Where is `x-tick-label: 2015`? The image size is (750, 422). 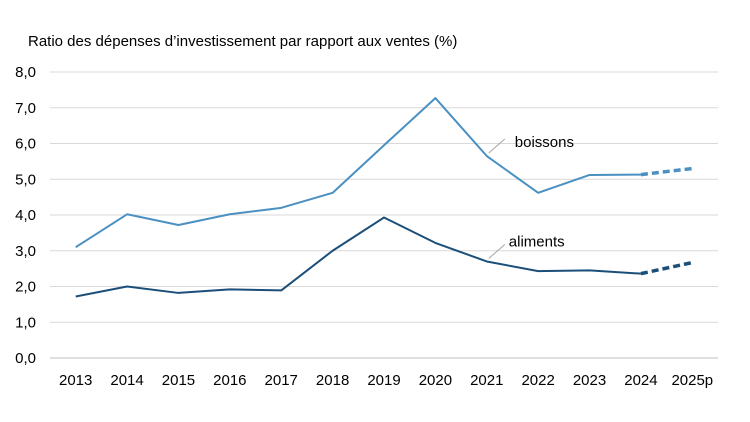
x-tick-label: 2015 is located at coordinates (178, 380).